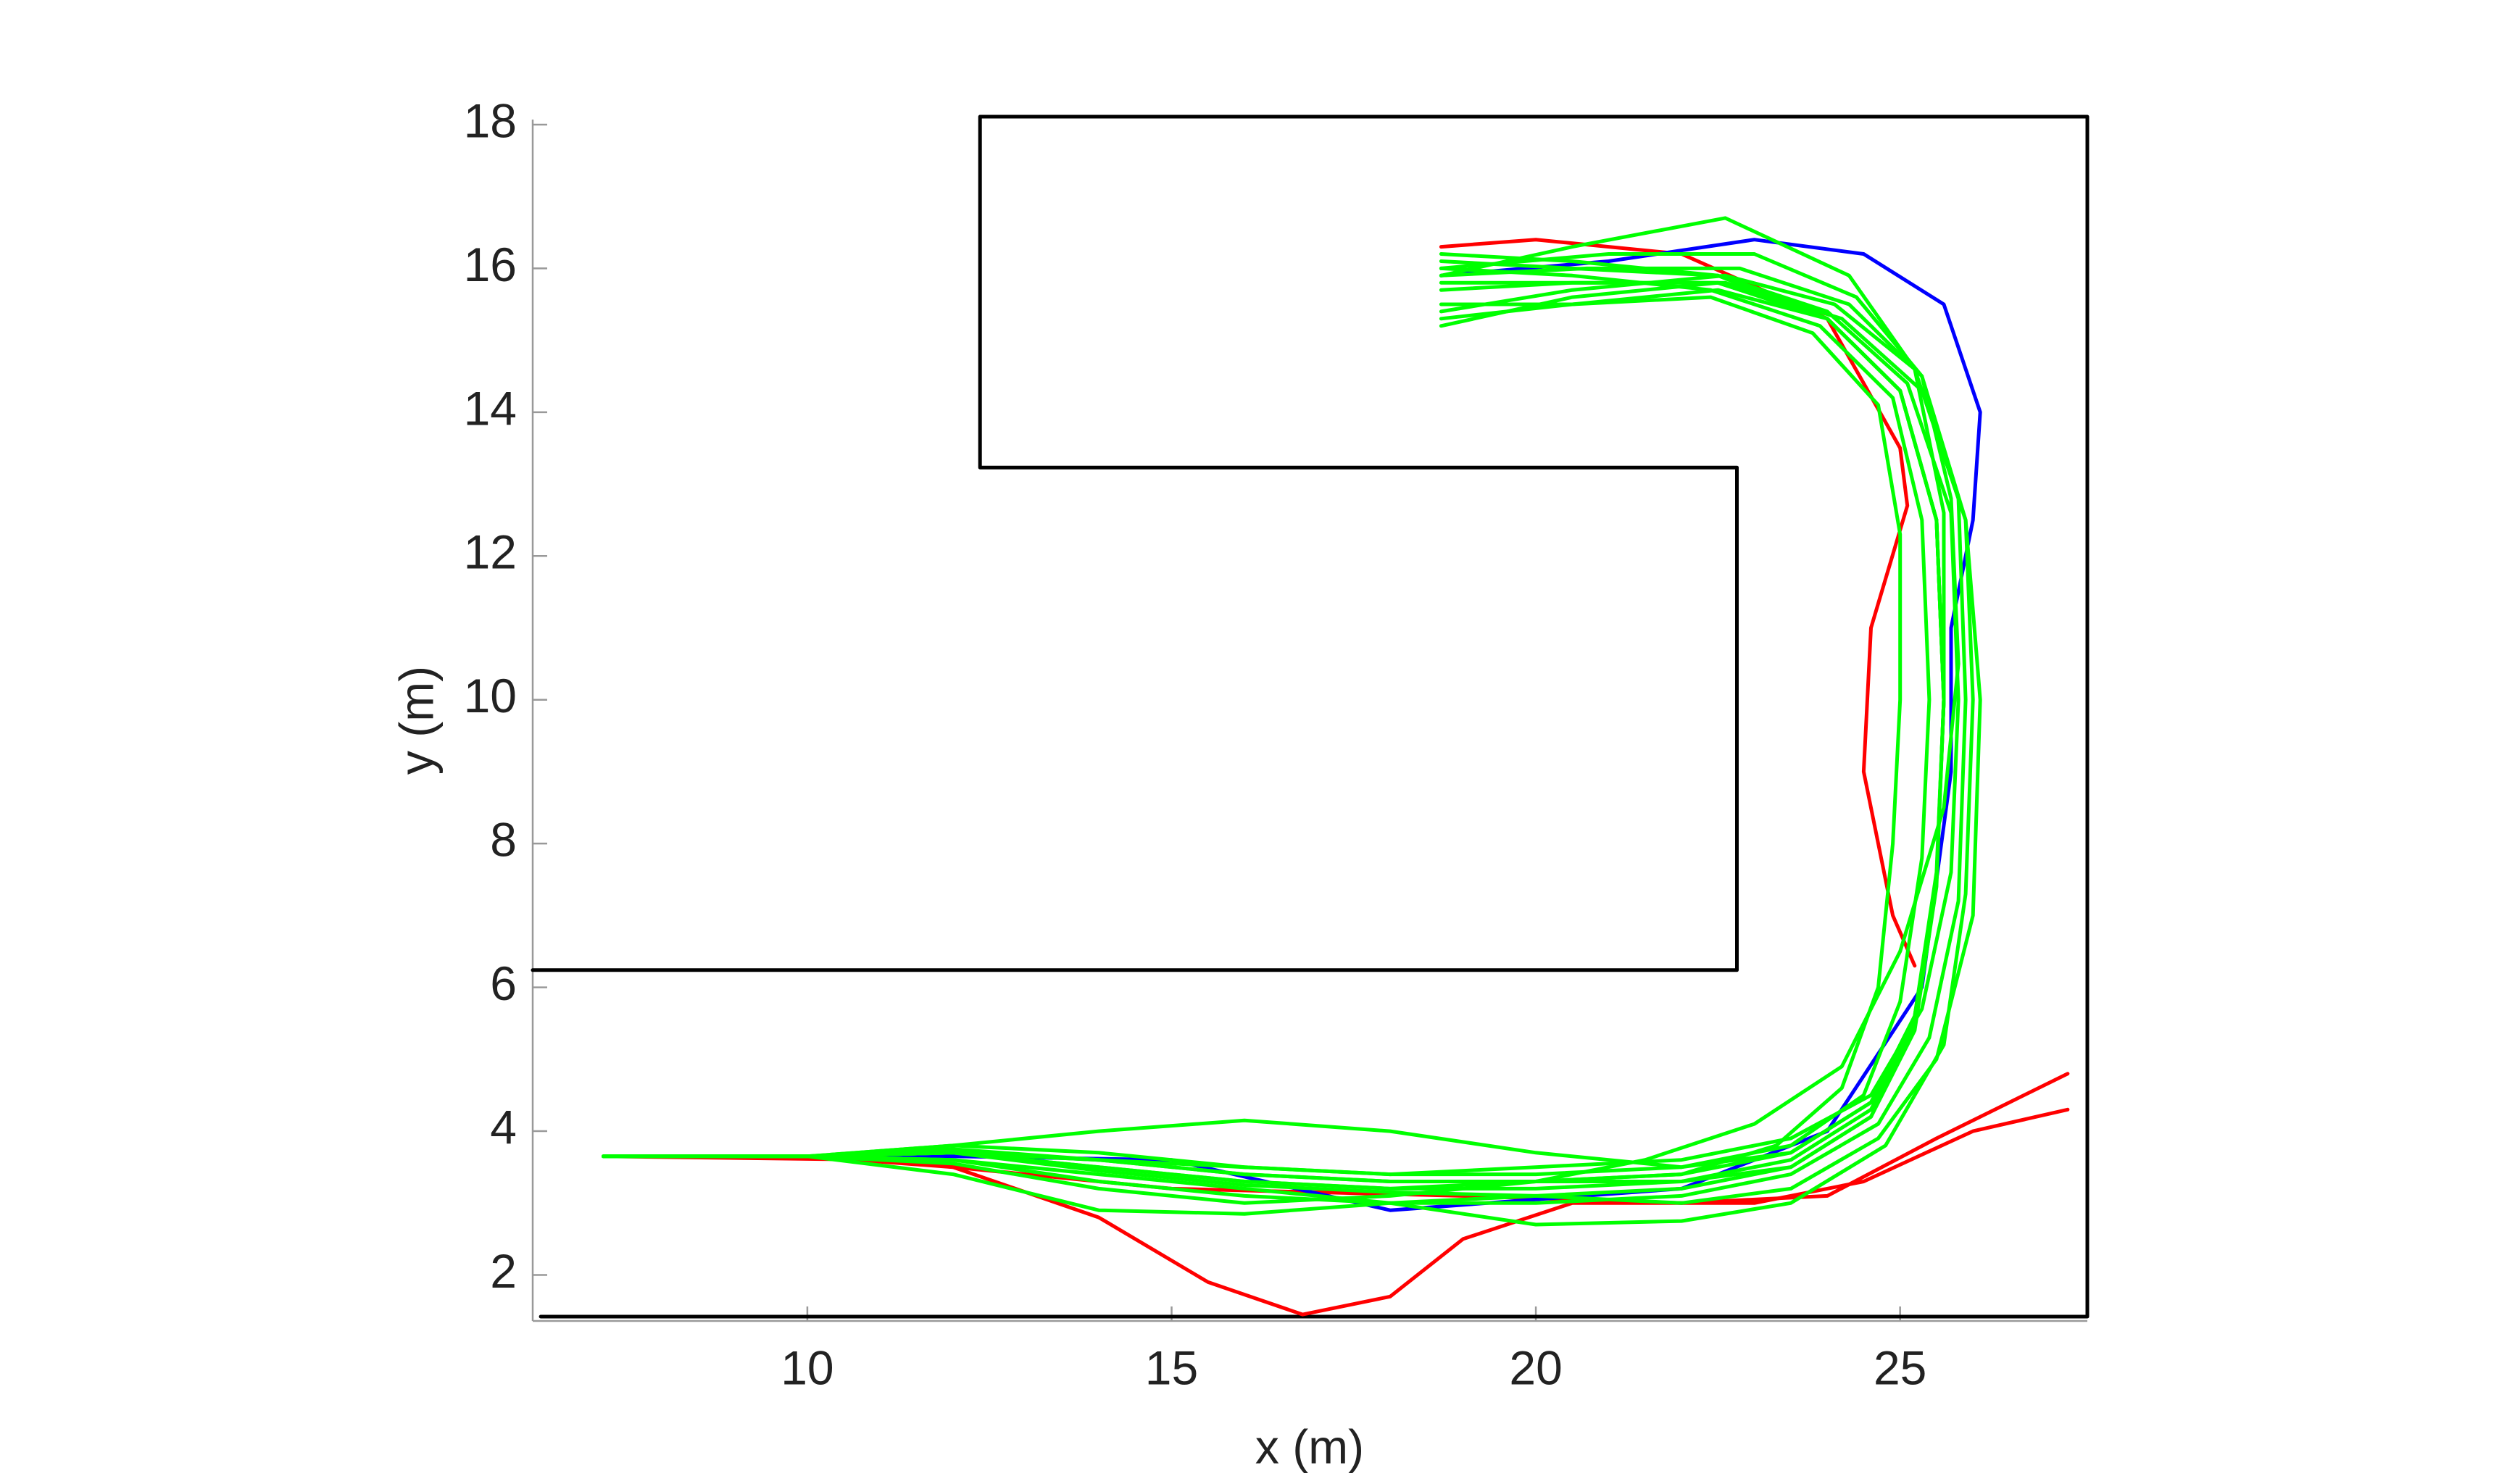 This screenshot has width=2499, height=1484. I want to click on y-tick-label: 4, so click(503, 1127).